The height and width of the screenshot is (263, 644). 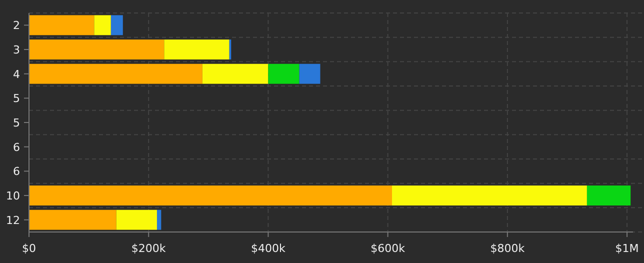 I want to click on x-tick-label: $200k, so click(x=148, y=248).